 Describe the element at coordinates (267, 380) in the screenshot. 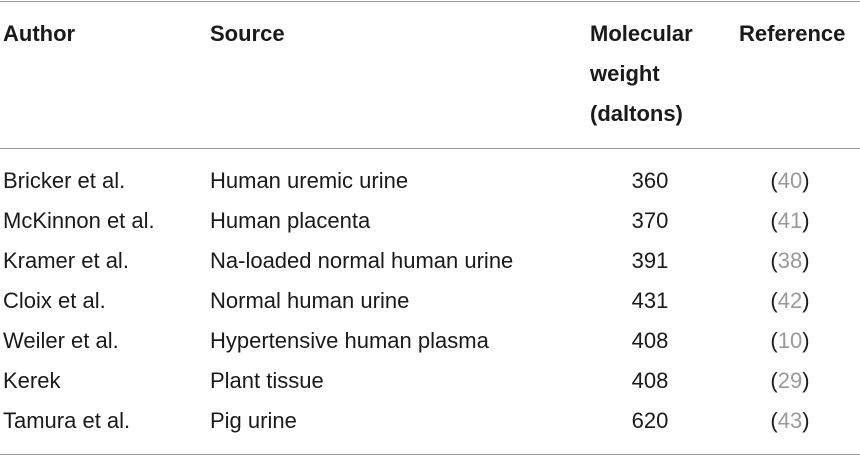

I see `cell-source: Plant tissue` at that location.